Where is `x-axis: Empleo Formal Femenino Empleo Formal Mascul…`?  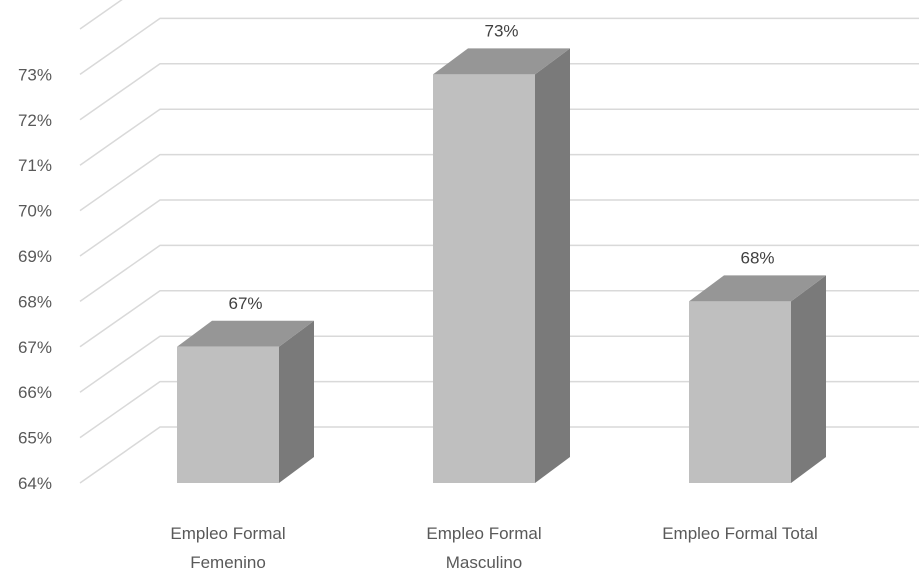 x-axis: Empleo Formal Femenino Empleo Formal Mascul… is located at coordinates (493, 548).